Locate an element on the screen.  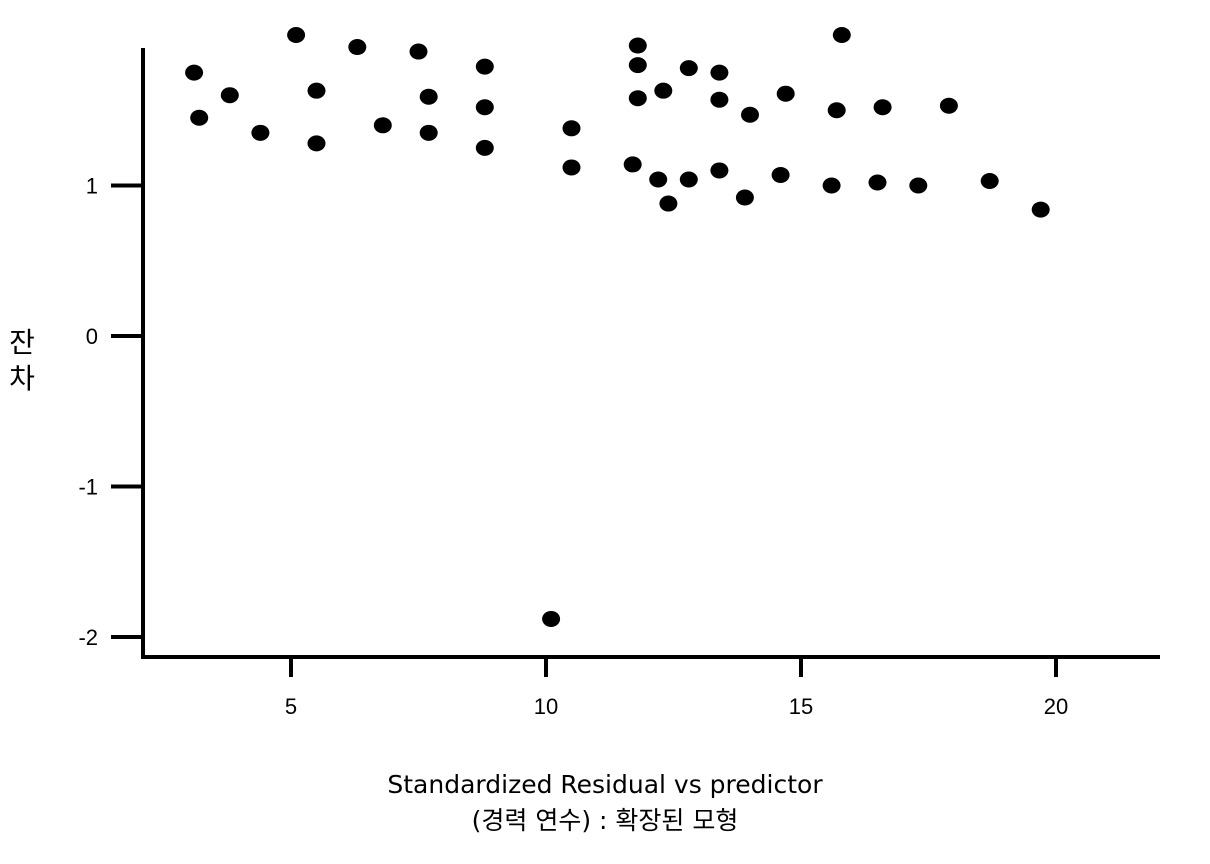
y-axis-label: 잔 차 is located at coordinates (22, 360).